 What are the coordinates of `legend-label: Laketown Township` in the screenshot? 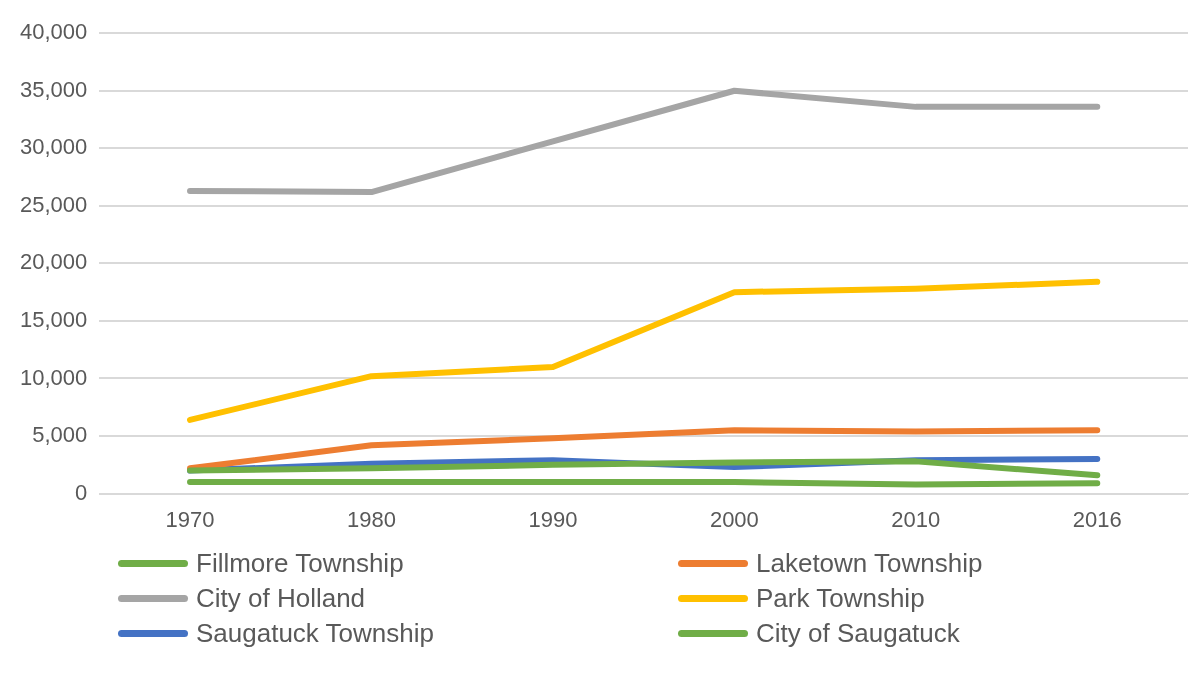 It's located at (869, 563).